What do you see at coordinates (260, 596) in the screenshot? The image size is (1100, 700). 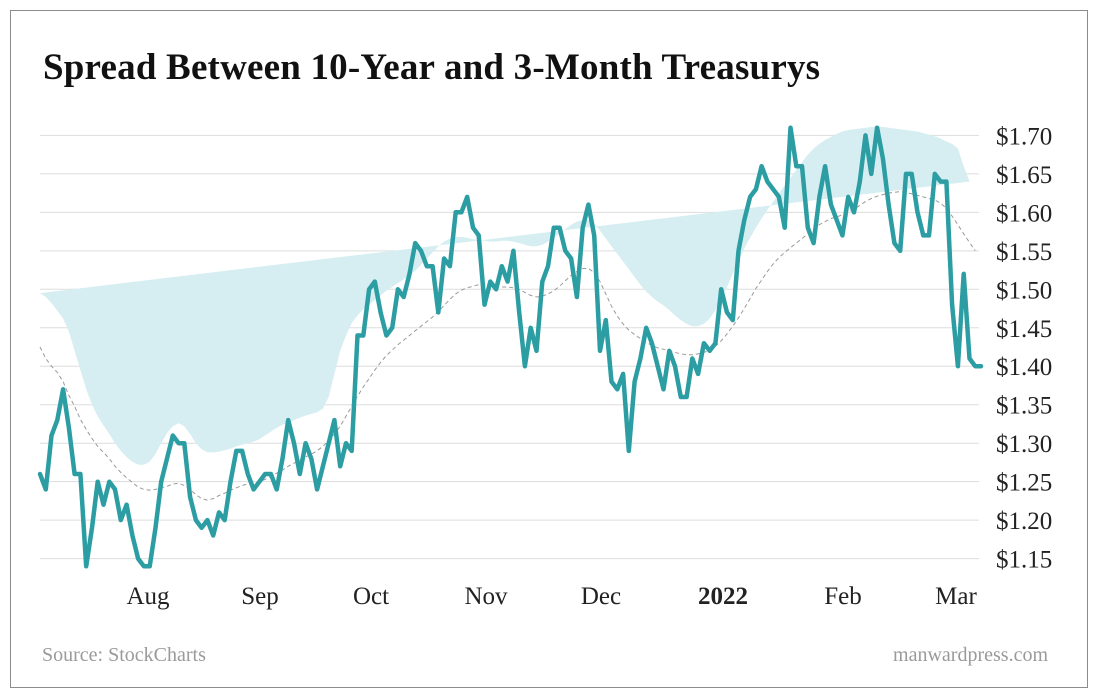 I see `x-tick-label: Sep` at bounding box center [260, 596].